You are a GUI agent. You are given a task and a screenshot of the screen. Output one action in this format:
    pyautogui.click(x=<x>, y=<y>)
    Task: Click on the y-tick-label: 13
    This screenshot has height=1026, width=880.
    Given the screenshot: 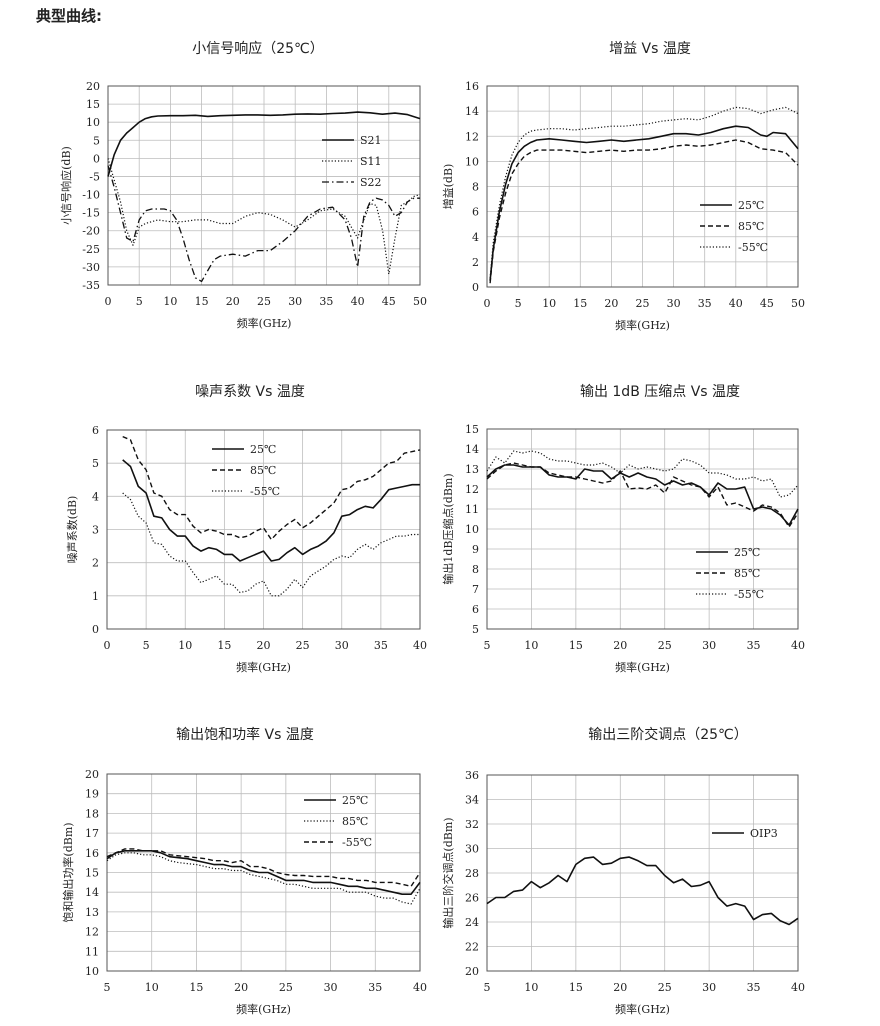 What is the action you would take?
    pyautogui.click(x=472, y=469)
    